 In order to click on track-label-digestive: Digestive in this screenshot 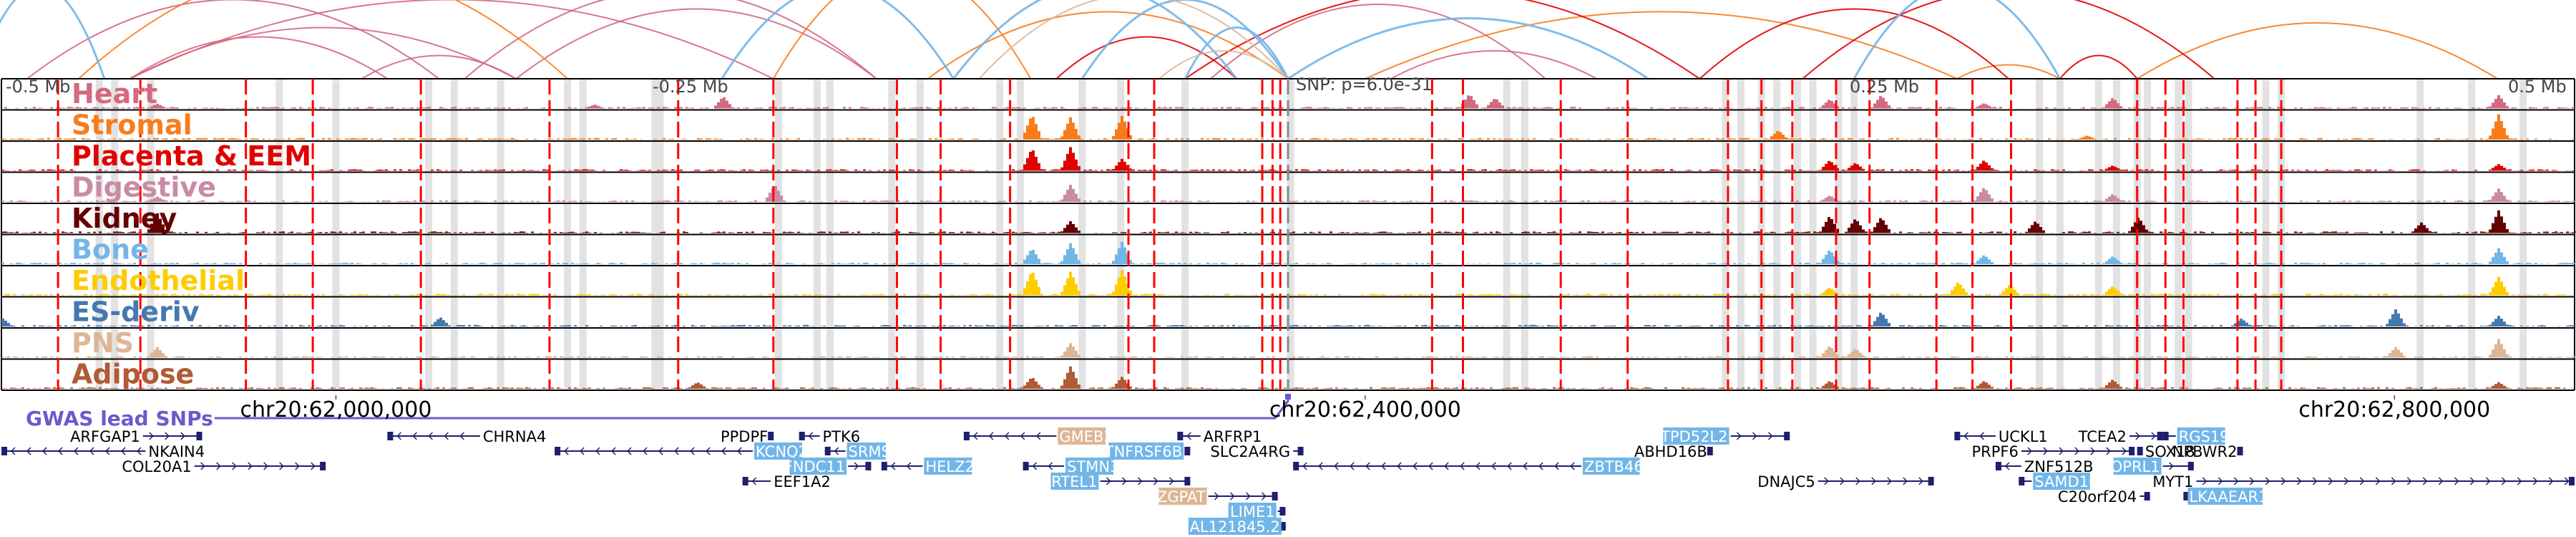, I will do `click(144, 187)`.